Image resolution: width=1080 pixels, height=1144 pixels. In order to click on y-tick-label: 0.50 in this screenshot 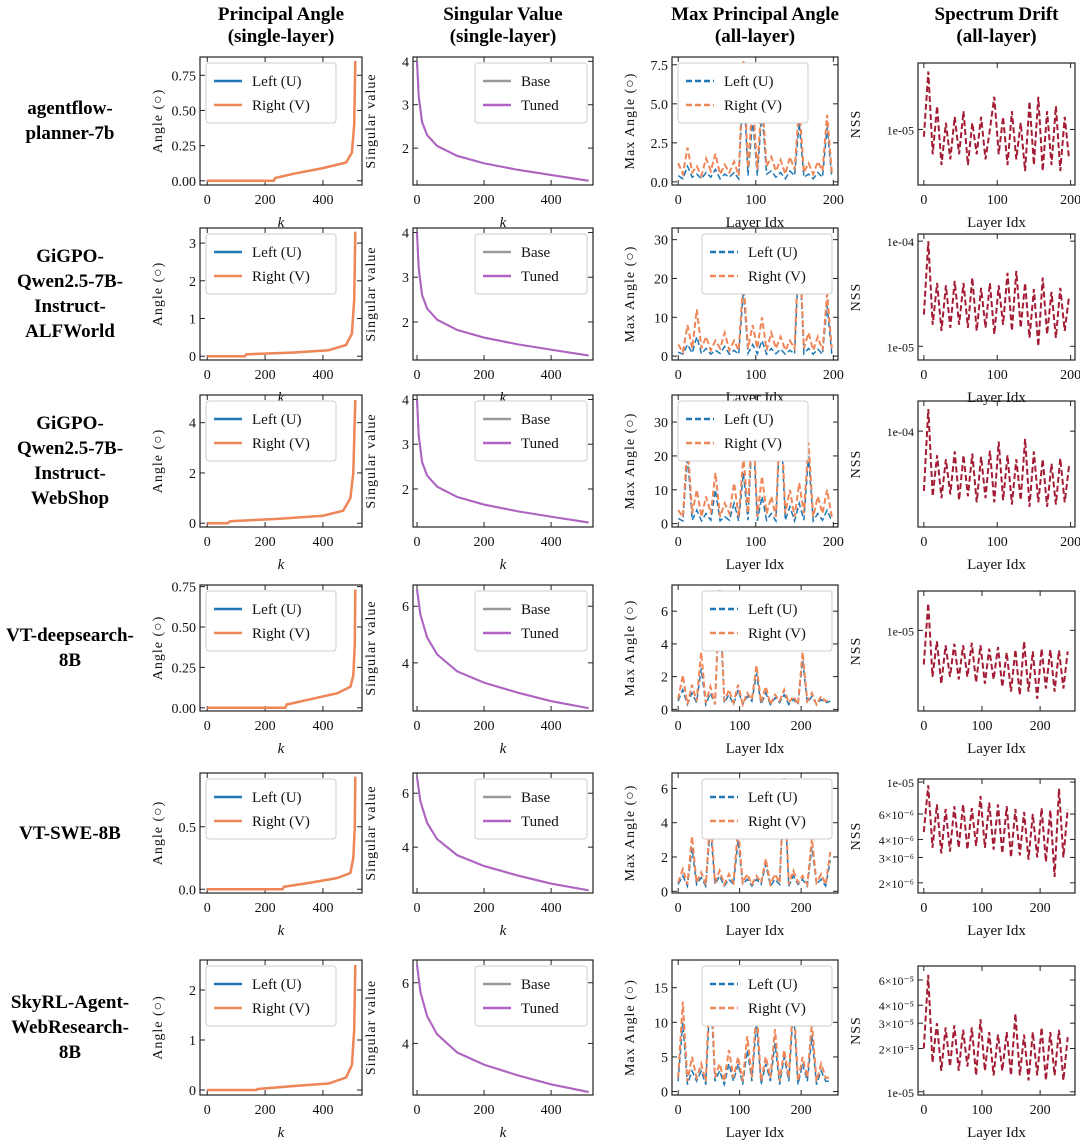, I will do `click(184, 628)`.